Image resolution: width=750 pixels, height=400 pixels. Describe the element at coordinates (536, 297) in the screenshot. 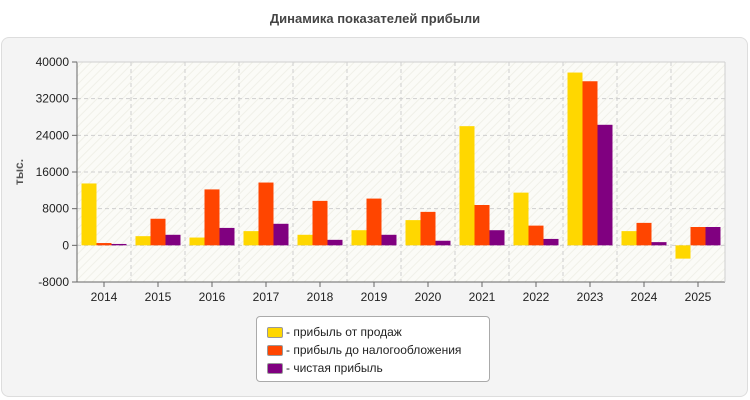

I see `x-tick-label: 2022` at that location.